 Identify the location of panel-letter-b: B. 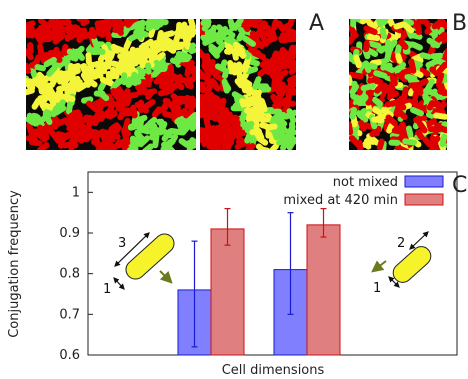
(459, 23).